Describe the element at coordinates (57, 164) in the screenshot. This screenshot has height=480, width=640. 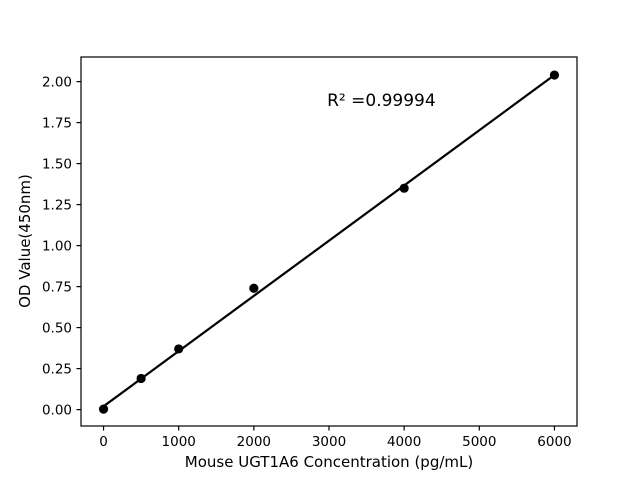
I see `y-tick-label: 1.50` at that location.